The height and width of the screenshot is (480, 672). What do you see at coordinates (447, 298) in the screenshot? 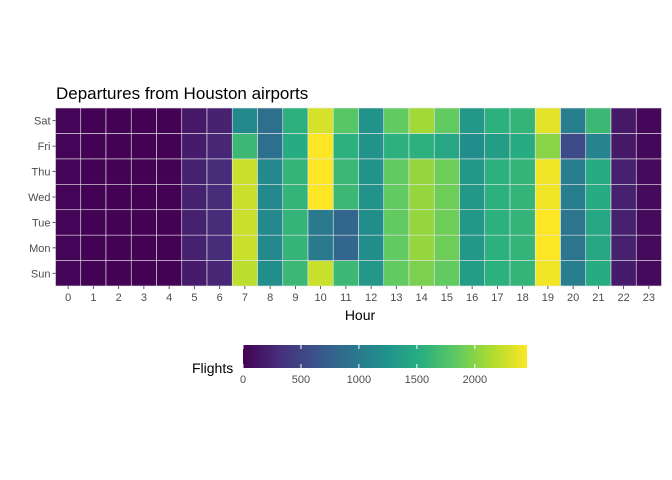
I see `x-tick-label: 15` at bounding box center [447, 298].